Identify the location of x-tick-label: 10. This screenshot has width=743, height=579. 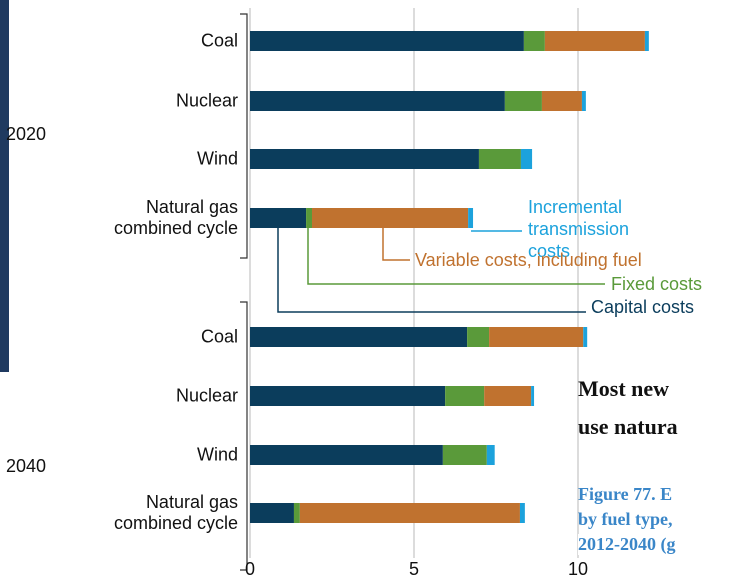
(578, 569).